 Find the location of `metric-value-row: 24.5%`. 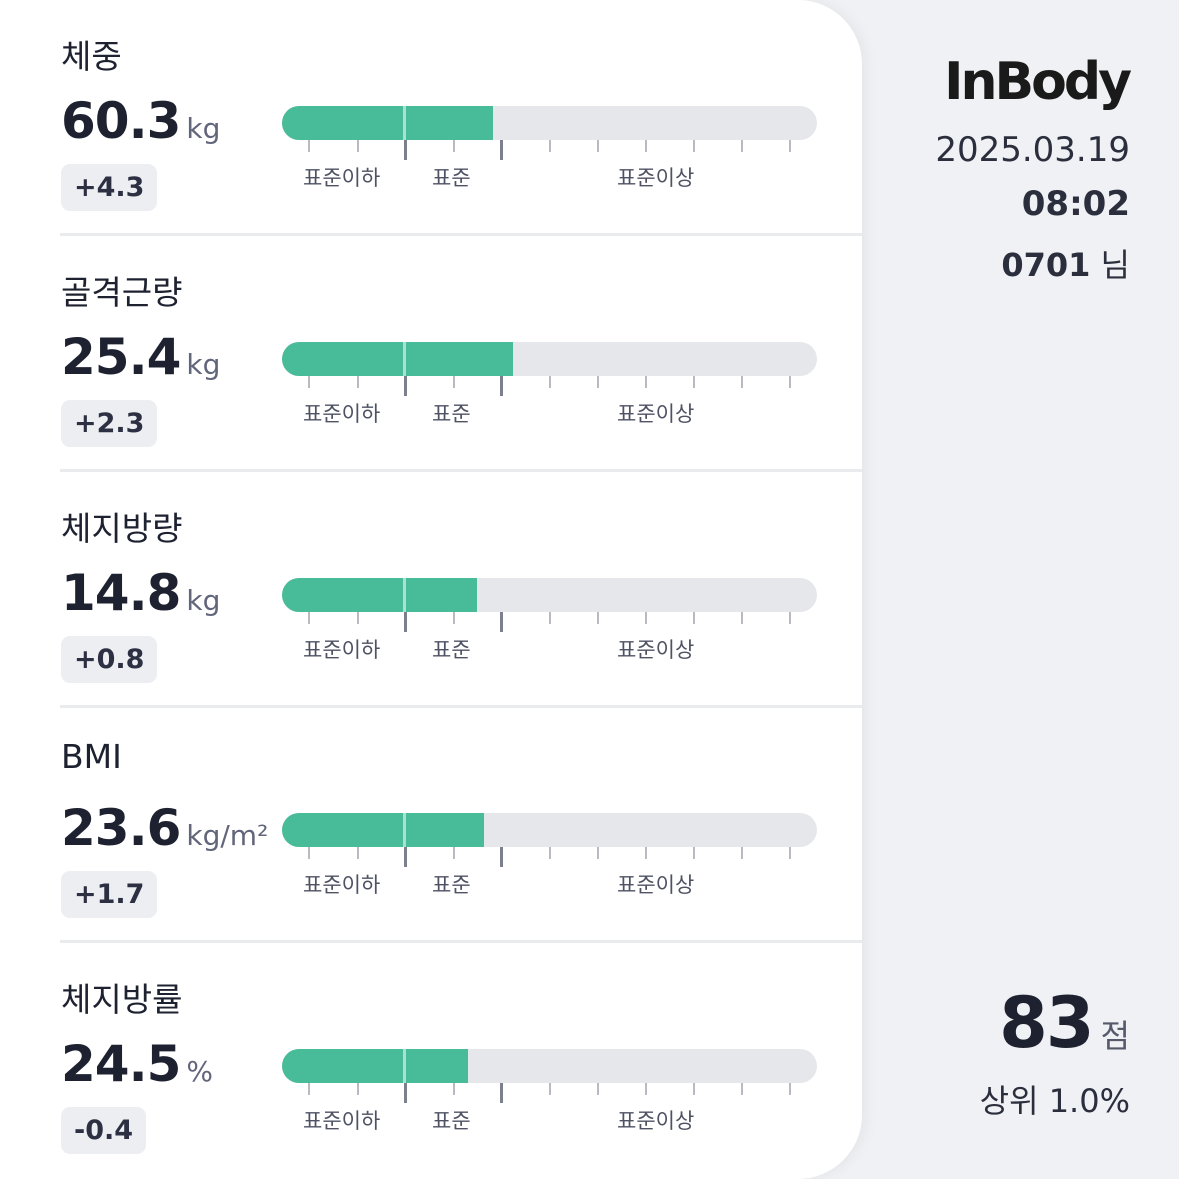

metric-value-row: 24.5% is located at coordinates (137, 1064).